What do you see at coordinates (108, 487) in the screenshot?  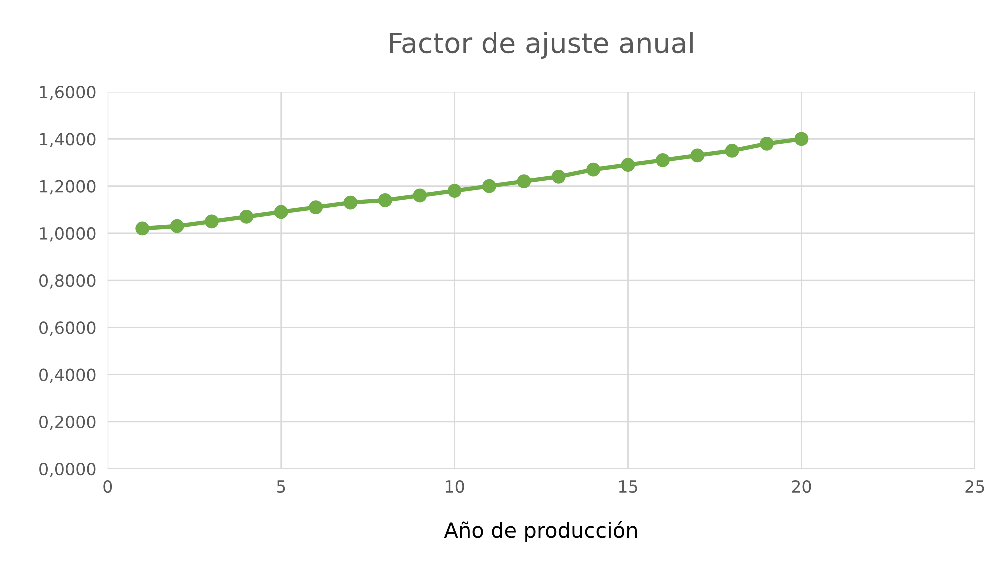 I see `x-tick-label: 0` at bounding box center [108, 487].